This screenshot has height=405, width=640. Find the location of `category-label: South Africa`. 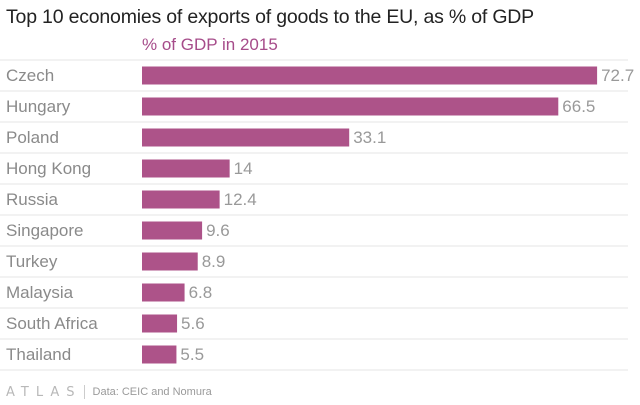

category-label: South Africa is located at coordinates (52, 323).